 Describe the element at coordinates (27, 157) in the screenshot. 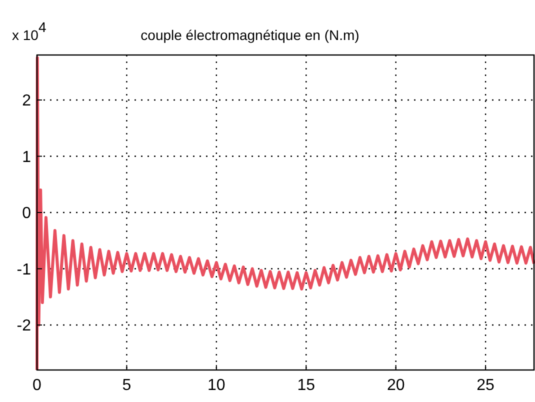

I see `y-tick-label: 1` at that location.